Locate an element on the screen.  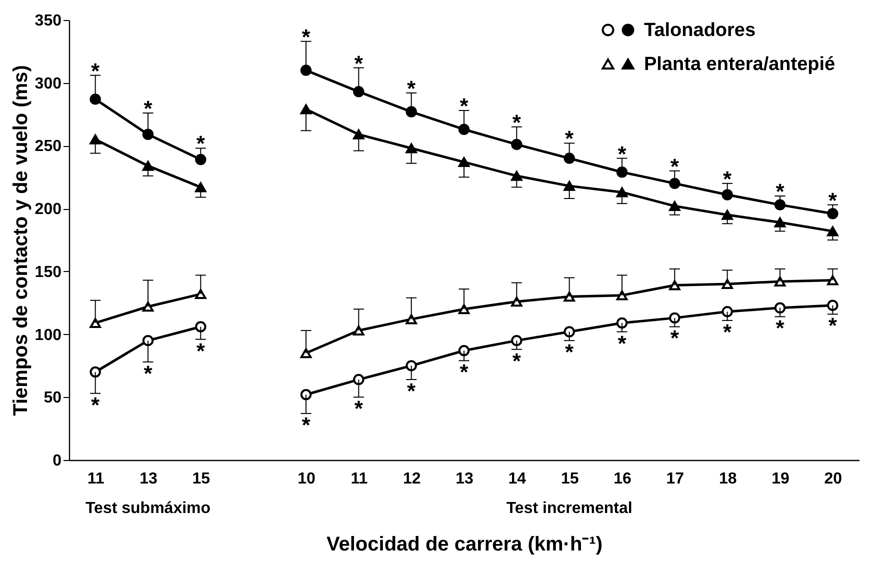
legend-label: Talonadores is located at coordinates (700, 30).